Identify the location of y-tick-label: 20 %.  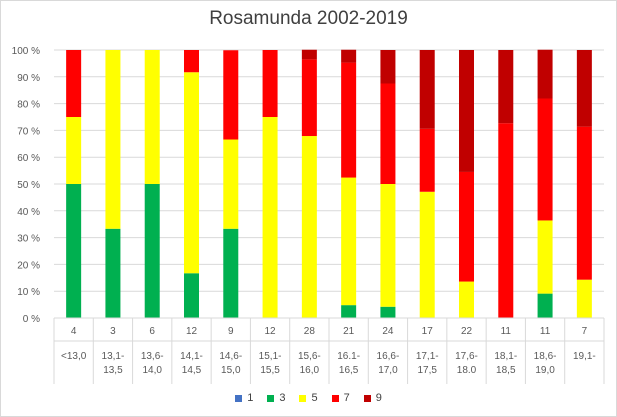
(28, 265).